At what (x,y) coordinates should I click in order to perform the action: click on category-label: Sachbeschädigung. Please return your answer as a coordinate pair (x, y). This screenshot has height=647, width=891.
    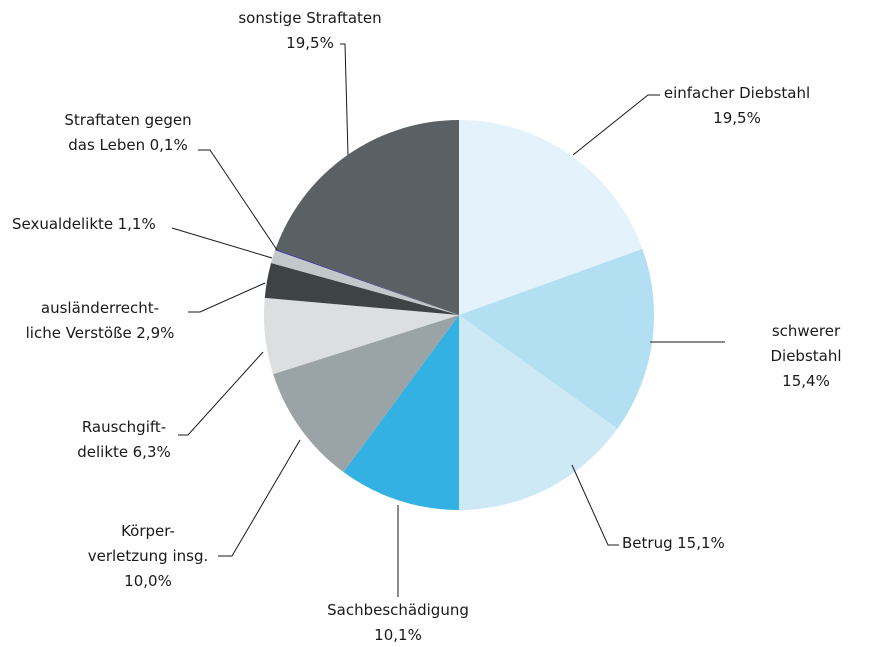
    Looking at the image, I should click on (398, 609).